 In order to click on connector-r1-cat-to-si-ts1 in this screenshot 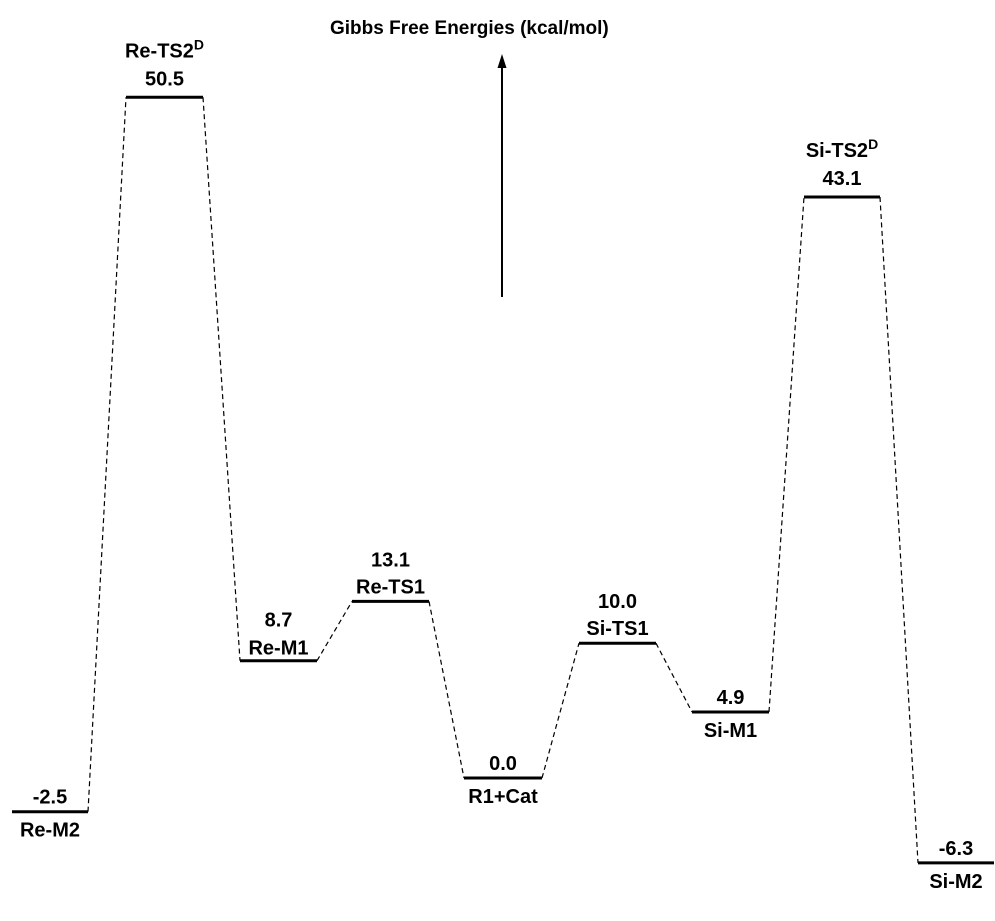, I will do `click(560, 711)`.